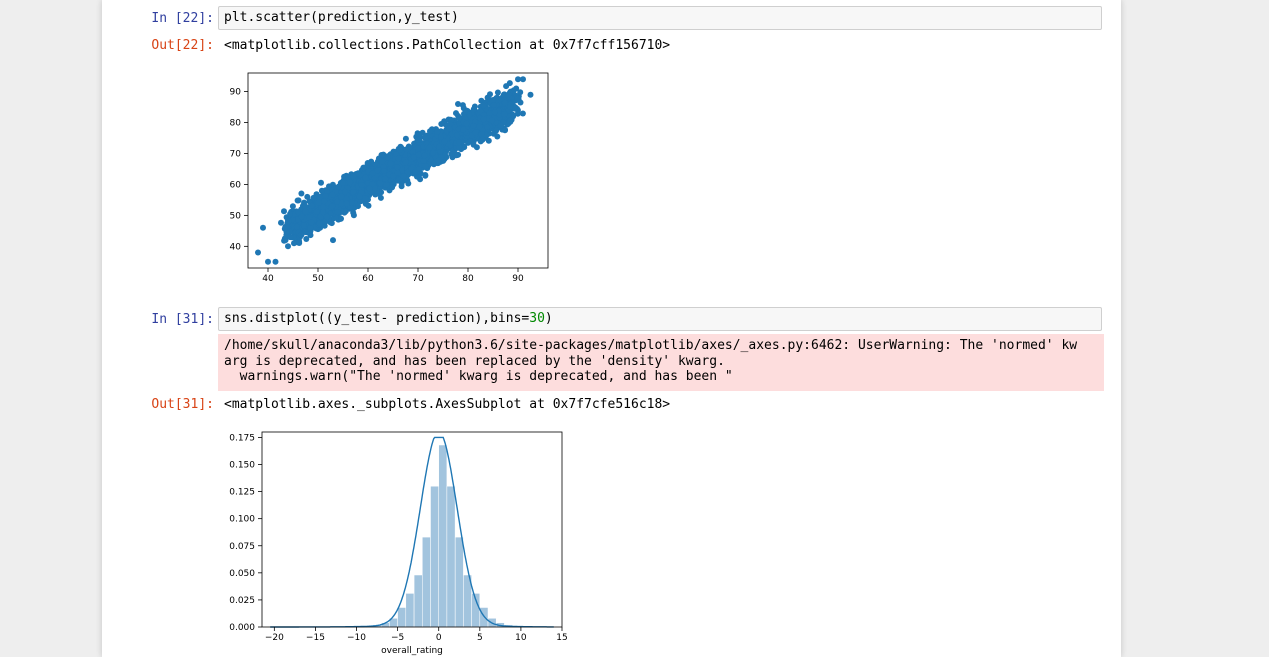 The height and width of the screenshot is (657, 1269). Describe the element at coordinates (518, 279) in the screenshot. I see `x-tick-label: 90` at that location.